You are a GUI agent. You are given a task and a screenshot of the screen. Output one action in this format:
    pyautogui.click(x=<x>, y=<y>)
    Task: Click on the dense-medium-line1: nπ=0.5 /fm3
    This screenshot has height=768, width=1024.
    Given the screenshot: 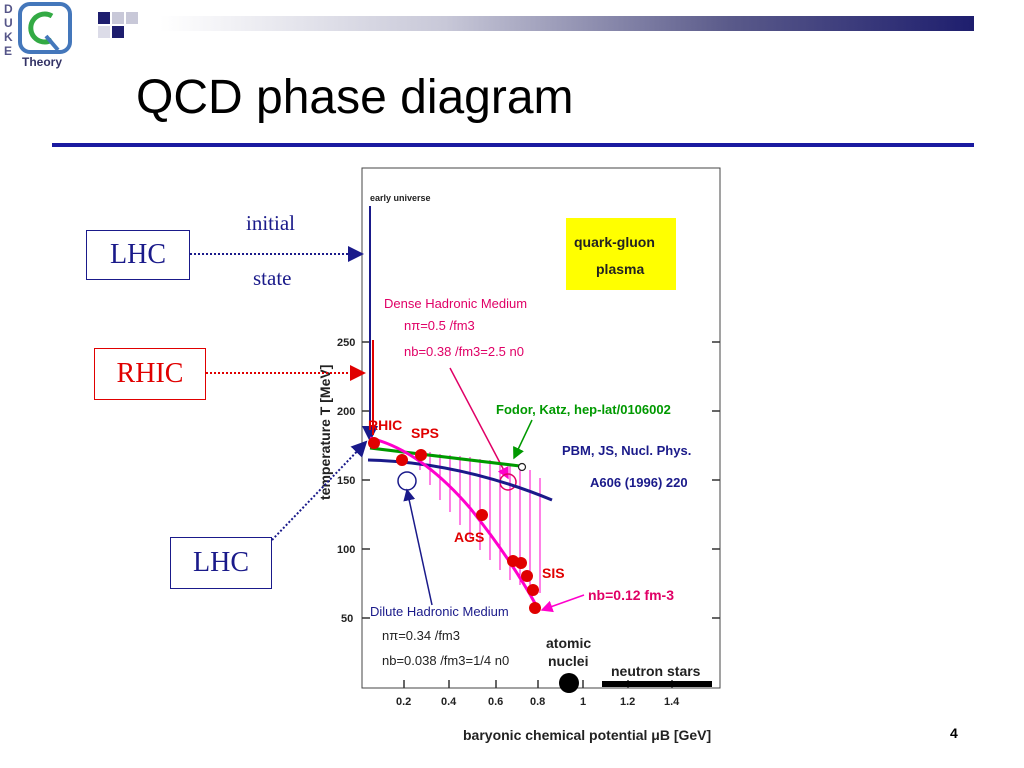 What is the action you would take?
    pyautogui.click(x=439, y=325)
    